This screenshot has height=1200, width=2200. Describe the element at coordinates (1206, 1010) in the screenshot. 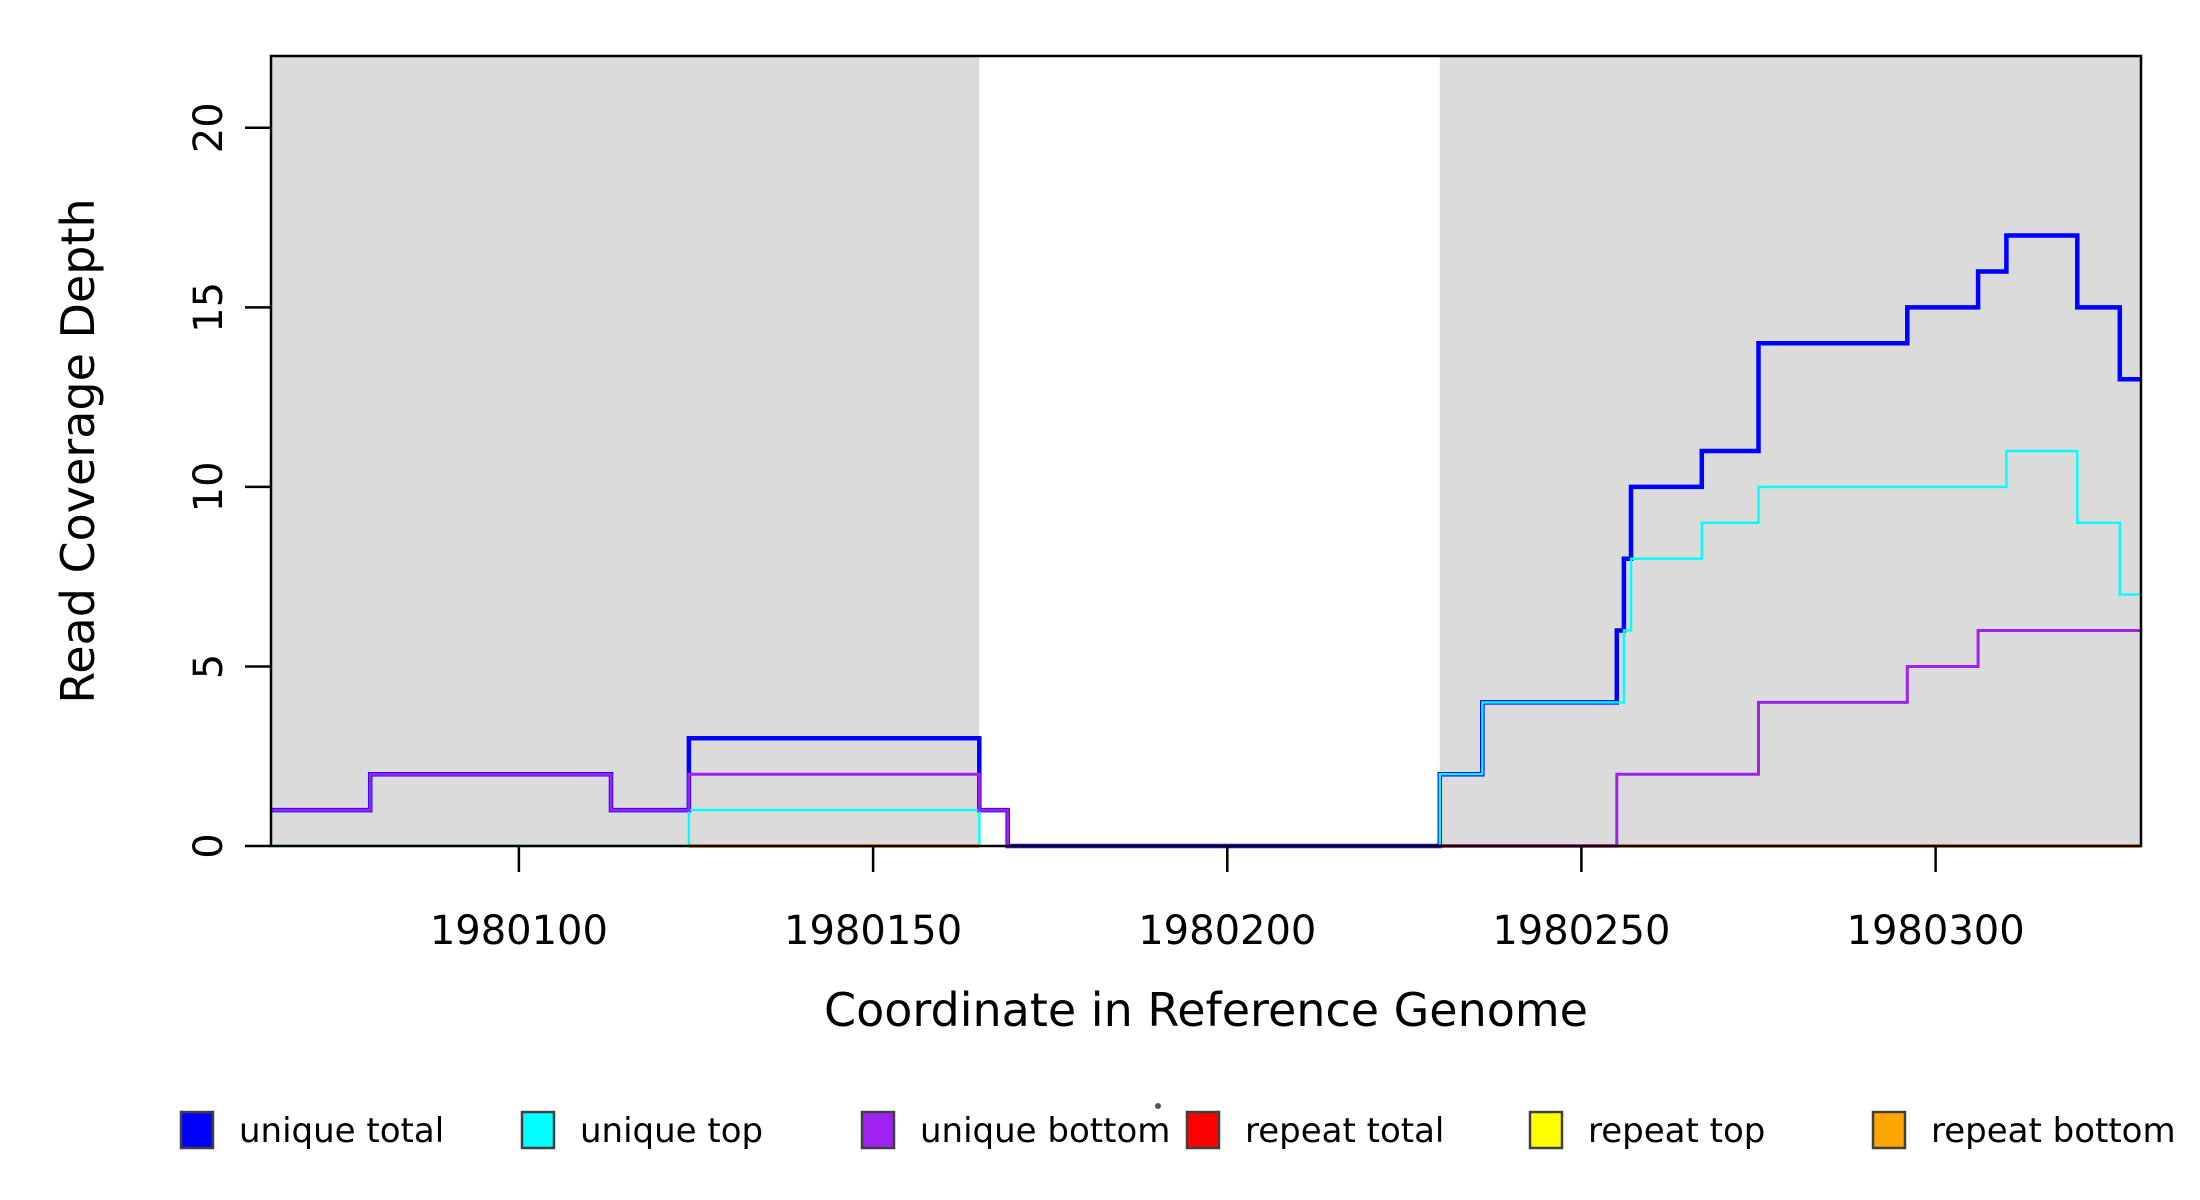

I see `x-axis-title: Coordinate in Reference Genome` at that location.